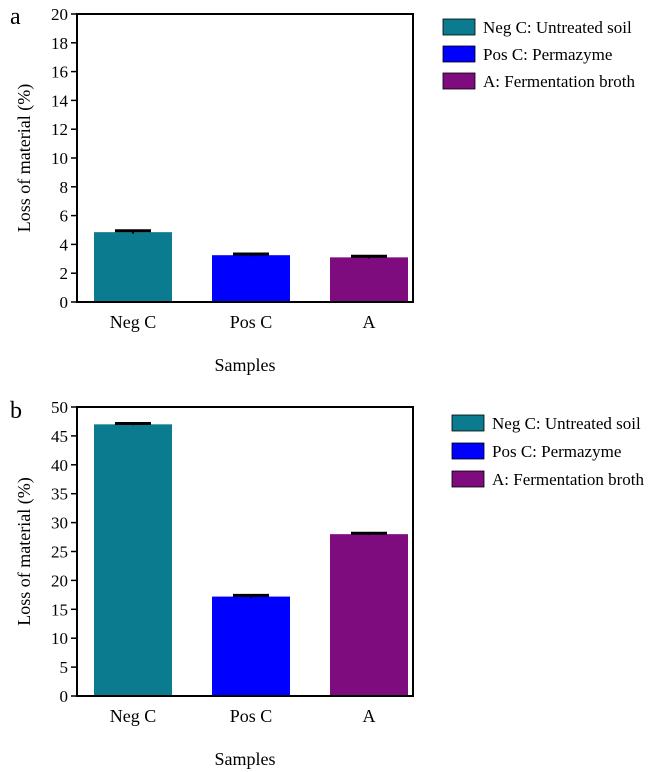 The image size is (670, 772). What do you see at coordinates (59, 436) in the screenshot?
I see `y-tick-label: 45` at bounding box center [59, 436].